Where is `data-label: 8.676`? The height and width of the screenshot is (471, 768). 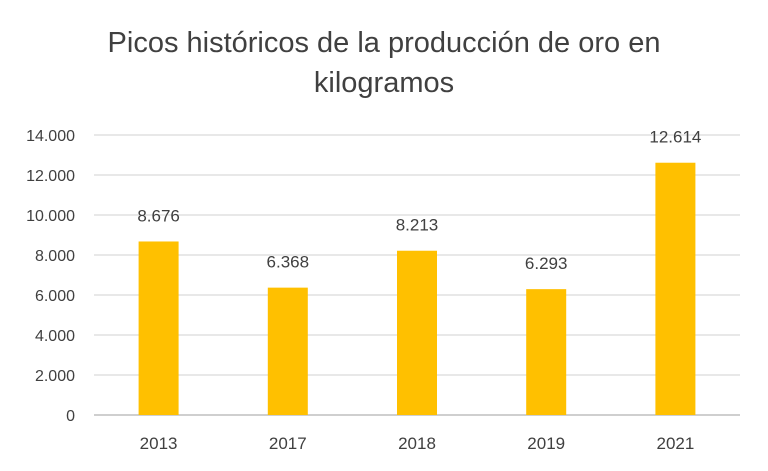 data-label: 8.676 is located at coordinates (158, 215).